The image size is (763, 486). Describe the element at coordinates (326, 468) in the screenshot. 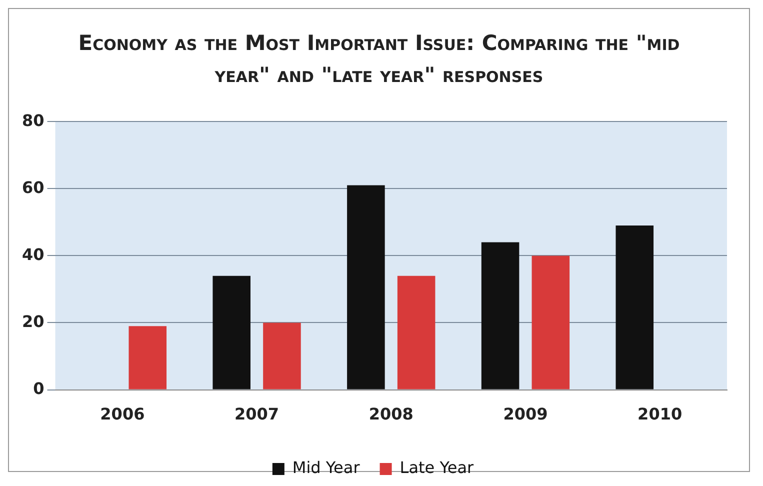

I see `legend-label: Mid Year` at that location.